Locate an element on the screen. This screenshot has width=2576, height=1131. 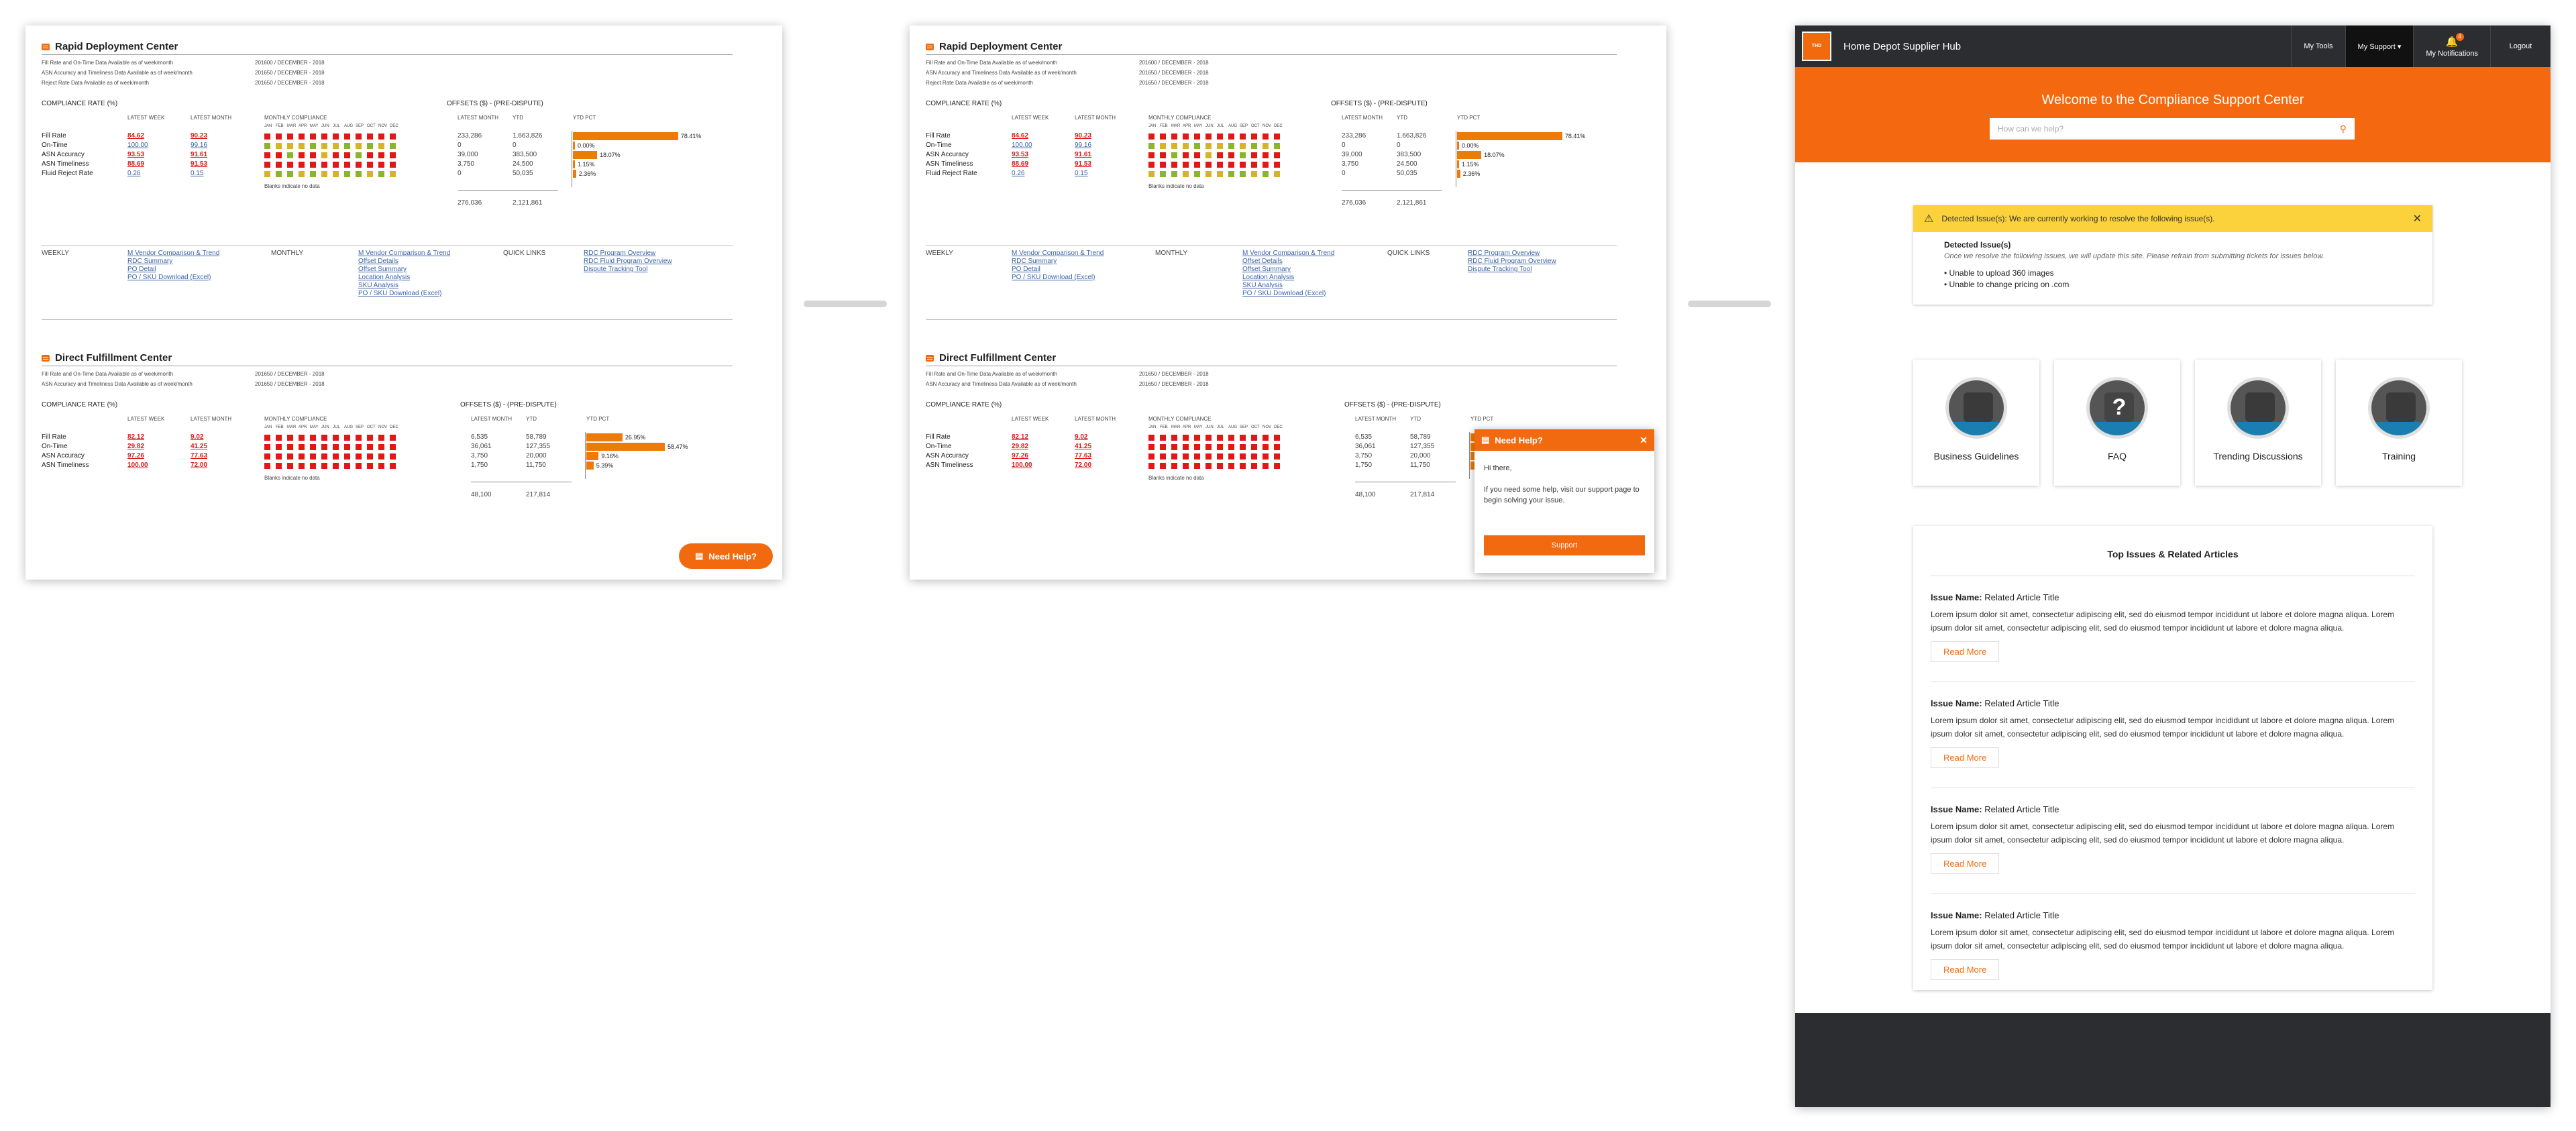
search-input: How can we help? ⚲ is located at coordinates (2172, 129).